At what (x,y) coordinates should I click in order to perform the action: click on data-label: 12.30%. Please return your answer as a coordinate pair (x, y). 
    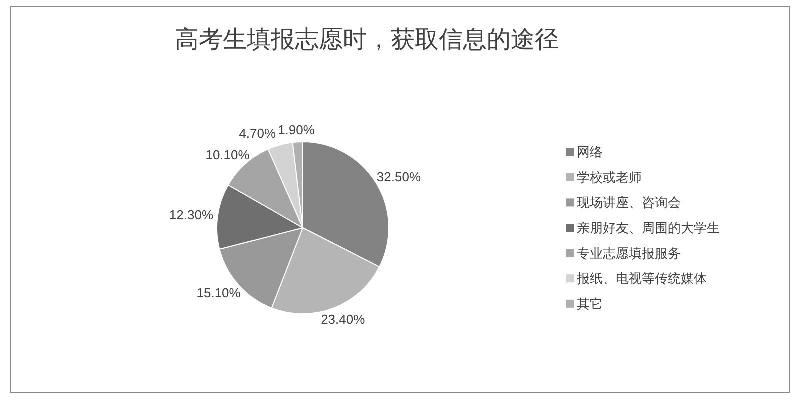
    Looking at the image, I should click on (191, 214).